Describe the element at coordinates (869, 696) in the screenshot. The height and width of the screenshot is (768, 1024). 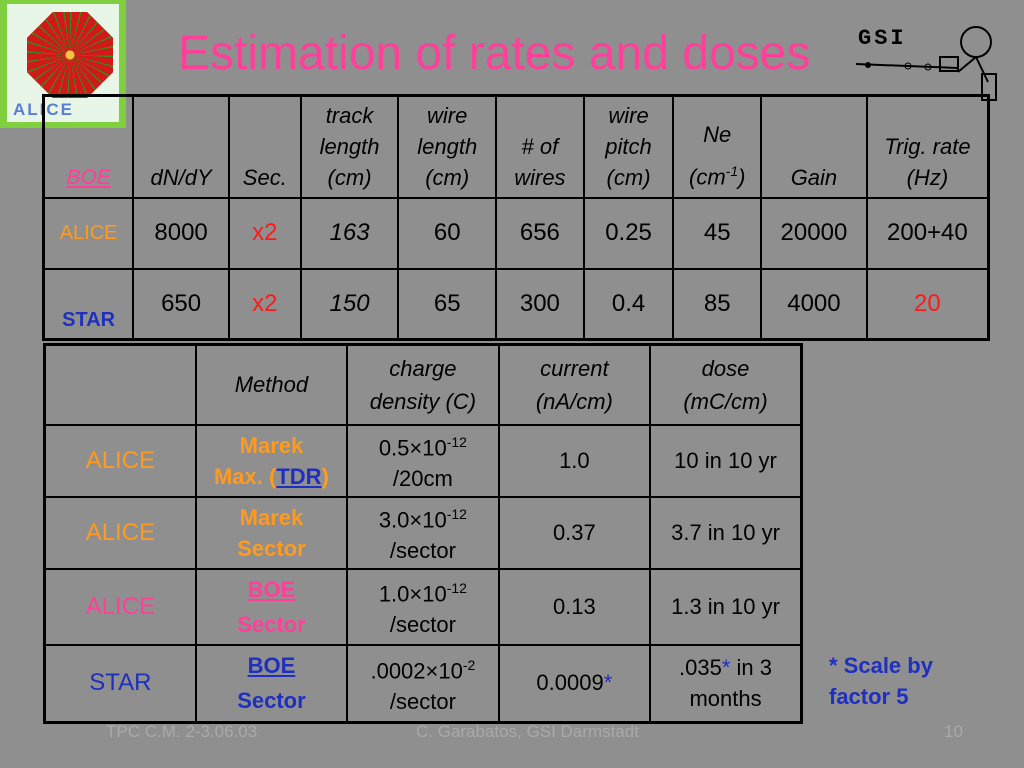
I see `note-text: factor 5` at that location.